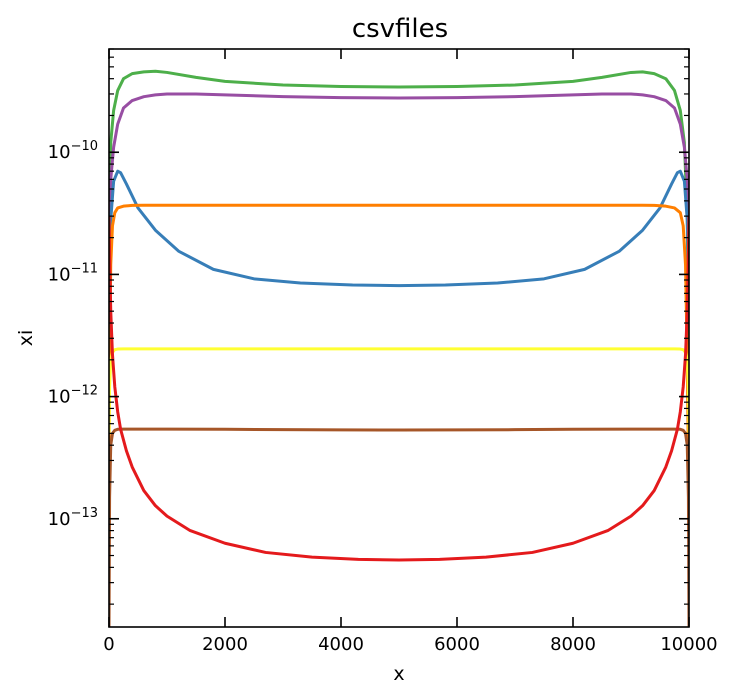 The height and width of the screenshot is (698, 738). Describe the element at coordinates (84, 513) in the screenshot. I see `y-tick-label-exponent: −13` at that location.